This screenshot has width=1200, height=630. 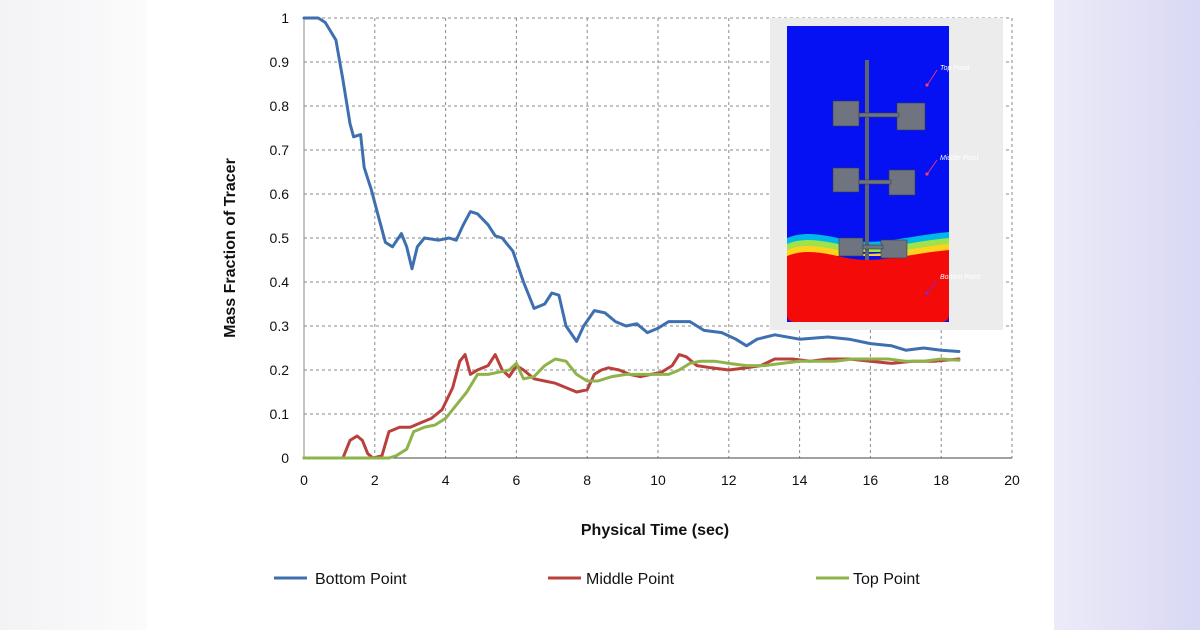 I want to click on x-tick-label: 14, so click(x=800, y=480).